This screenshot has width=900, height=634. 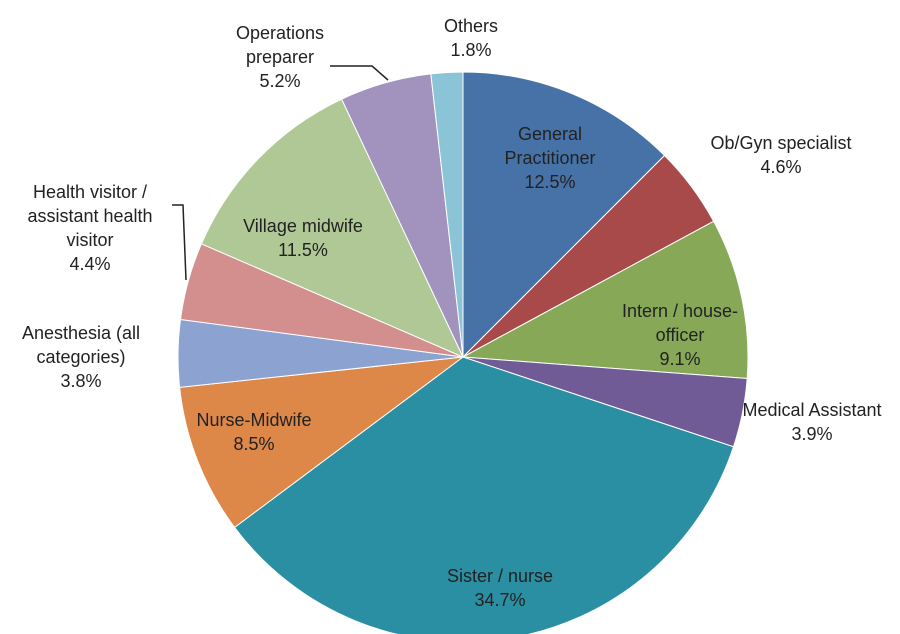 What do you see at coordinates (812, 434) in the screenshot?
I see `value-label: 3.9%` at bounding box center [812, 434].